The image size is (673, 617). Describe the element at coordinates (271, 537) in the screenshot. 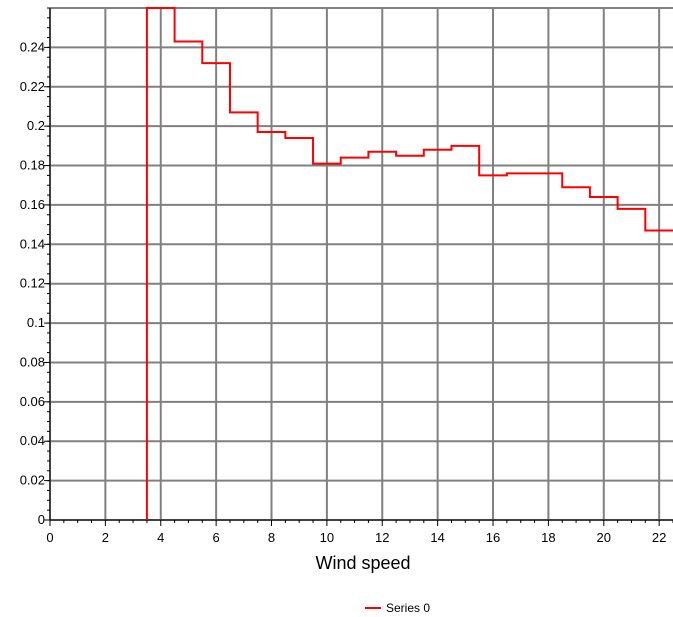

I see `x-tick-label: 8` at that location.